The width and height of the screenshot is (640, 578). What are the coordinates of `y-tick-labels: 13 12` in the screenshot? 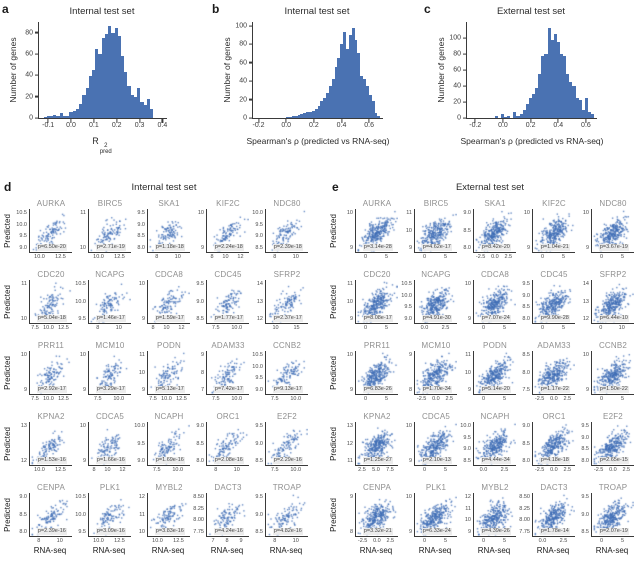 It's located at (21, 444).